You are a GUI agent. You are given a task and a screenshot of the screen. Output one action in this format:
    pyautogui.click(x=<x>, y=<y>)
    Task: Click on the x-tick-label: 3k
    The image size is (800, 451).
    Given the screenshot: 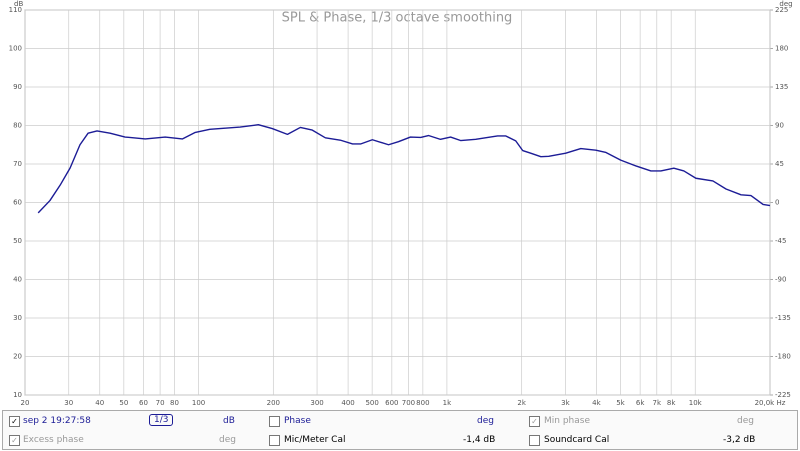 What is the action you would take?
    pyautogui.click(x=565, y=403)
    